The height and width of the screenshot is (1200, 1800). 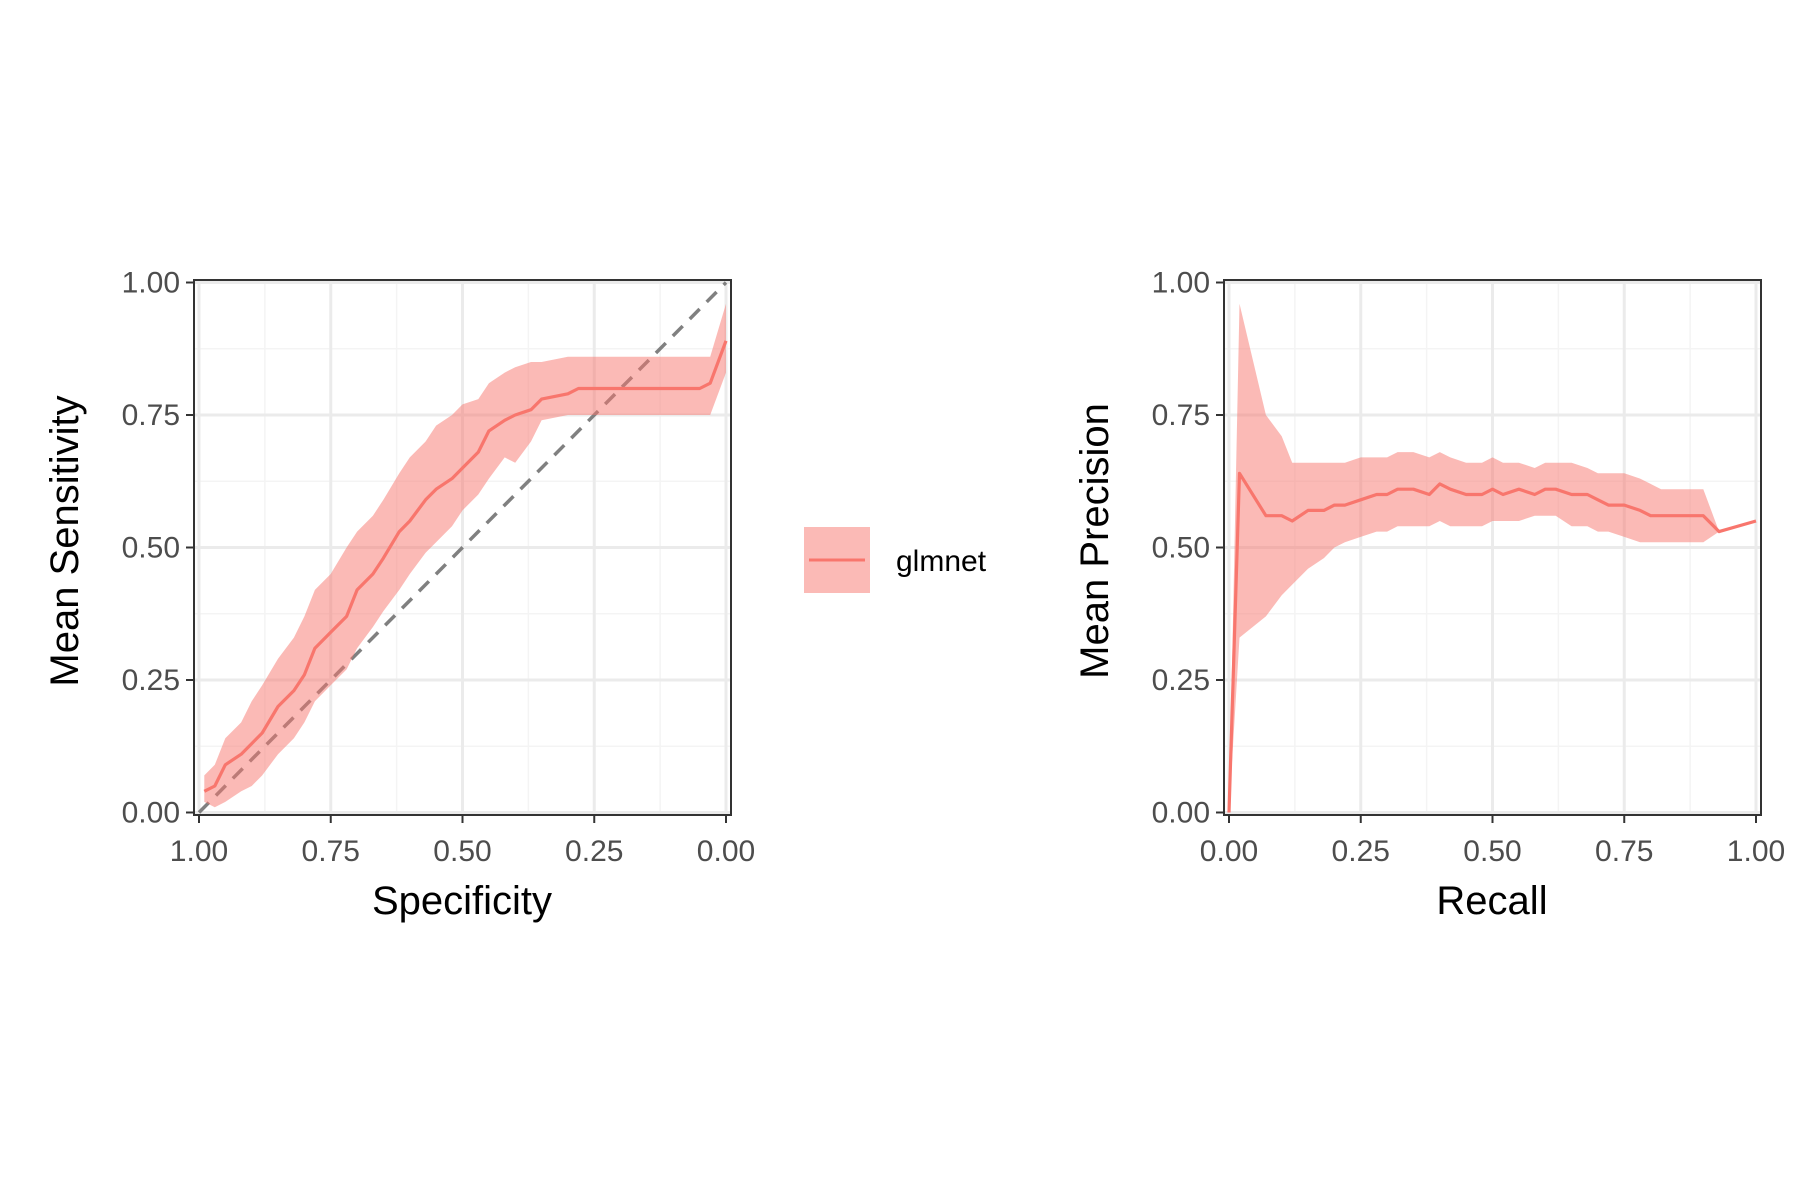 What do you see at coordinates (331, 851) in the screenshot?
I see `roc-x-tick-label: 0.75` at bounding box center [331, 851].